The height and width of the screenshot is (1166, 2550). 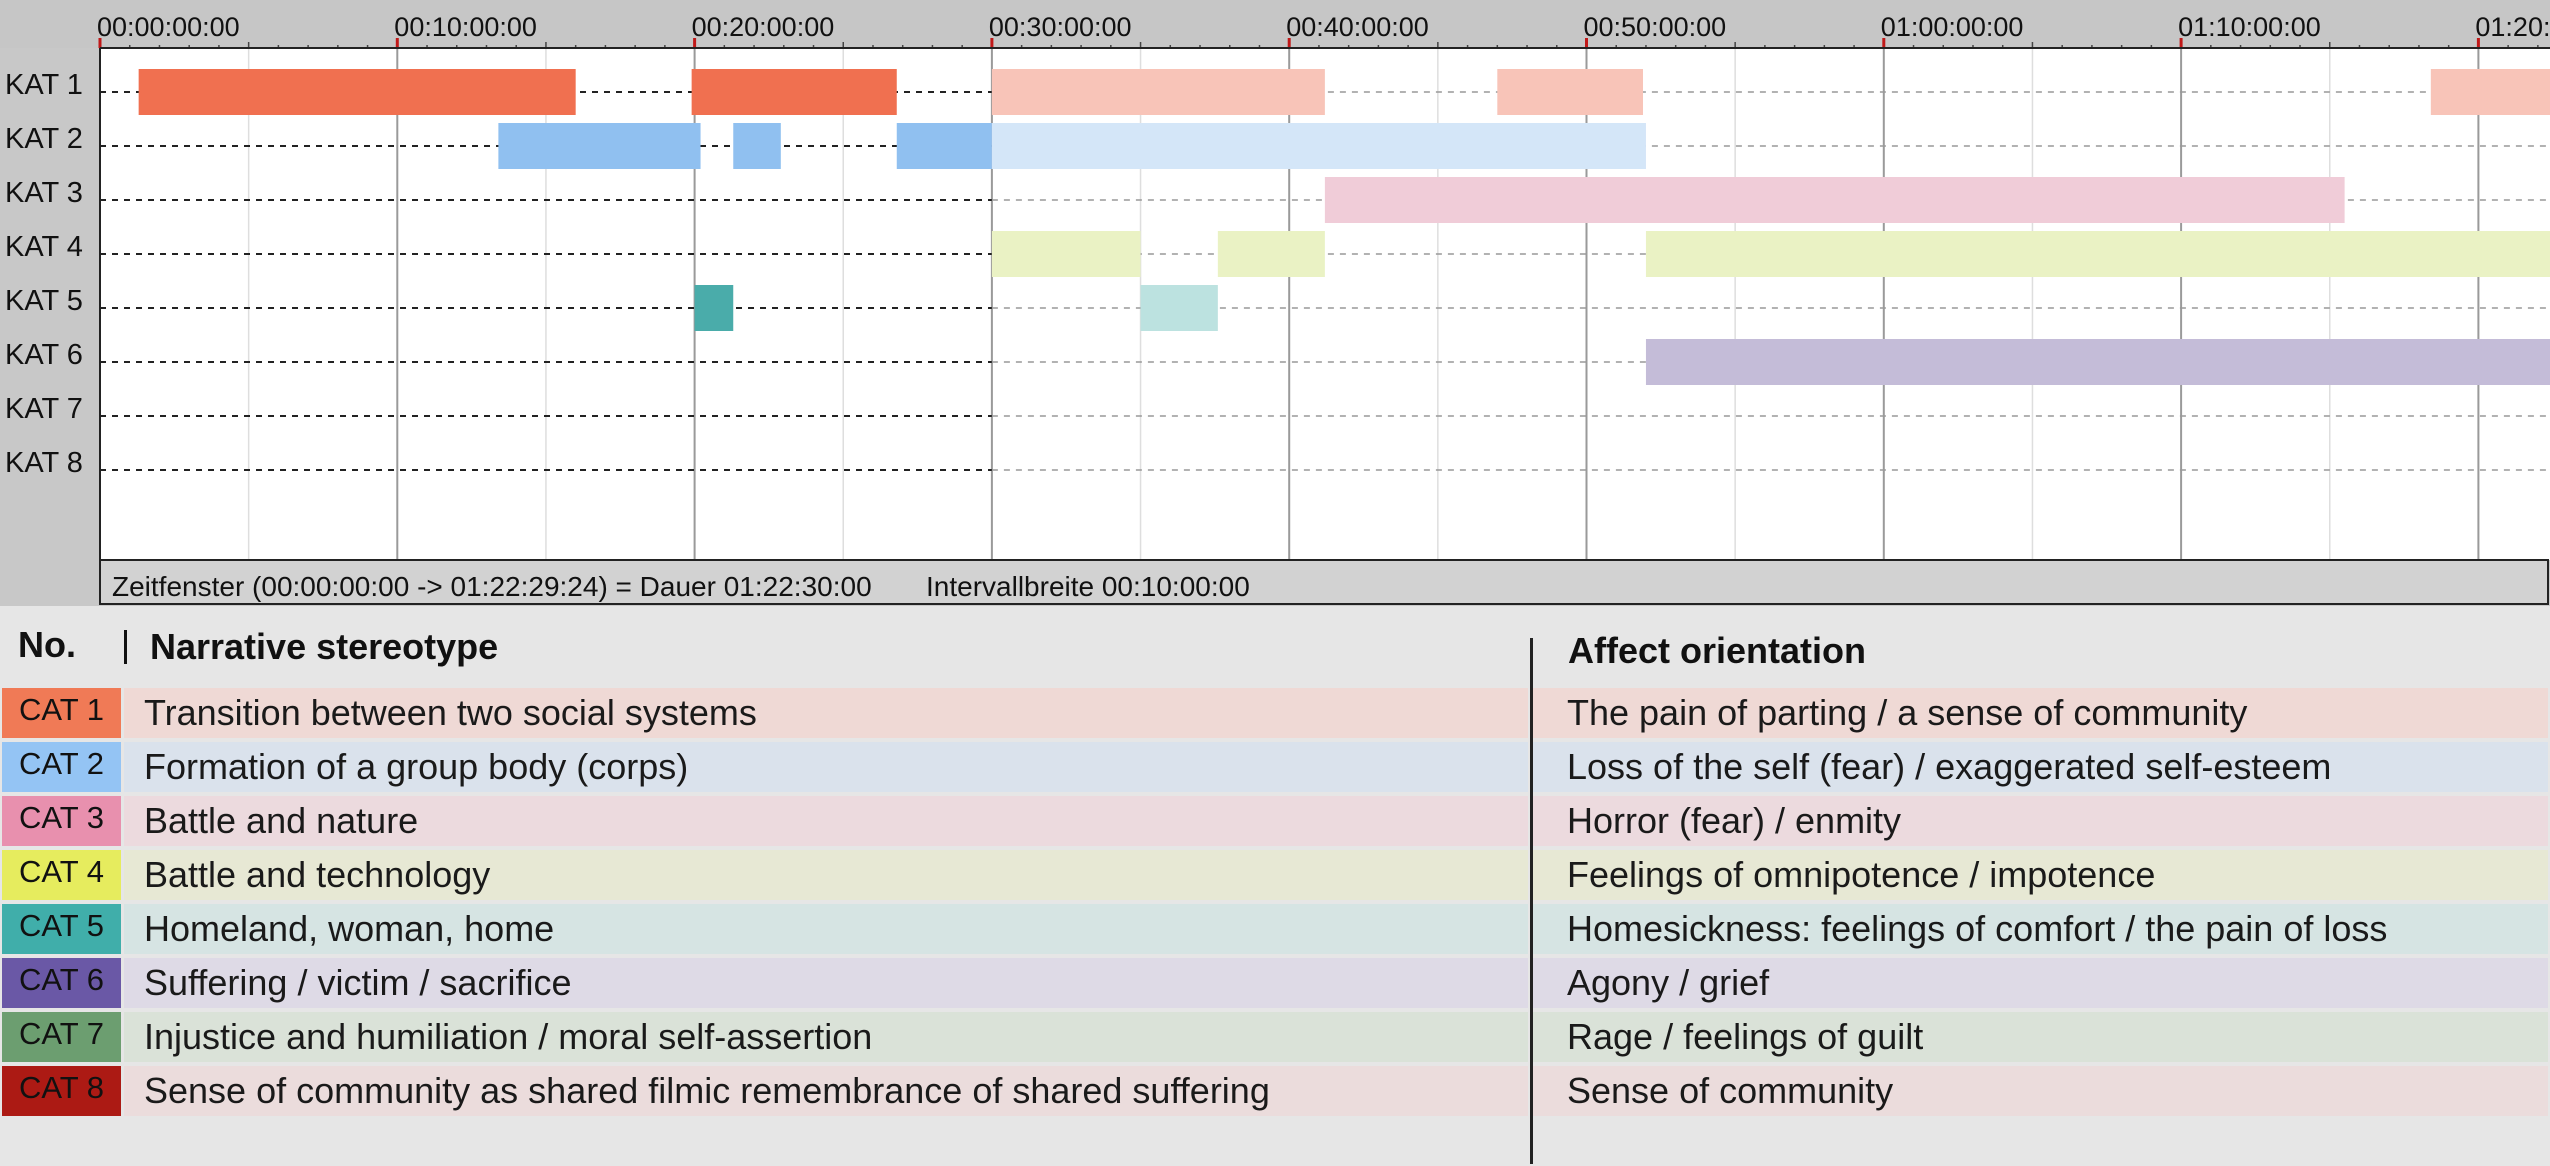 I want to click on cat-badge: CAT 1, so click(x=61, y=713).